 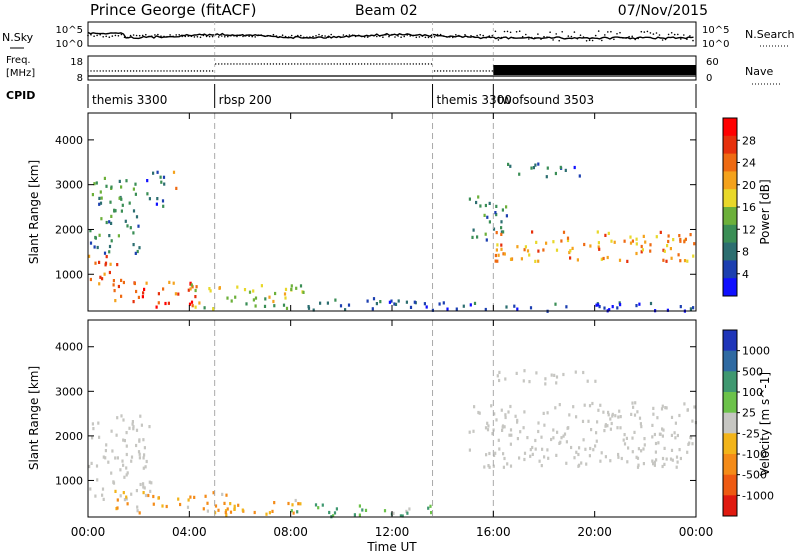 I want to click on noise-series, so click(x=390, y=36).